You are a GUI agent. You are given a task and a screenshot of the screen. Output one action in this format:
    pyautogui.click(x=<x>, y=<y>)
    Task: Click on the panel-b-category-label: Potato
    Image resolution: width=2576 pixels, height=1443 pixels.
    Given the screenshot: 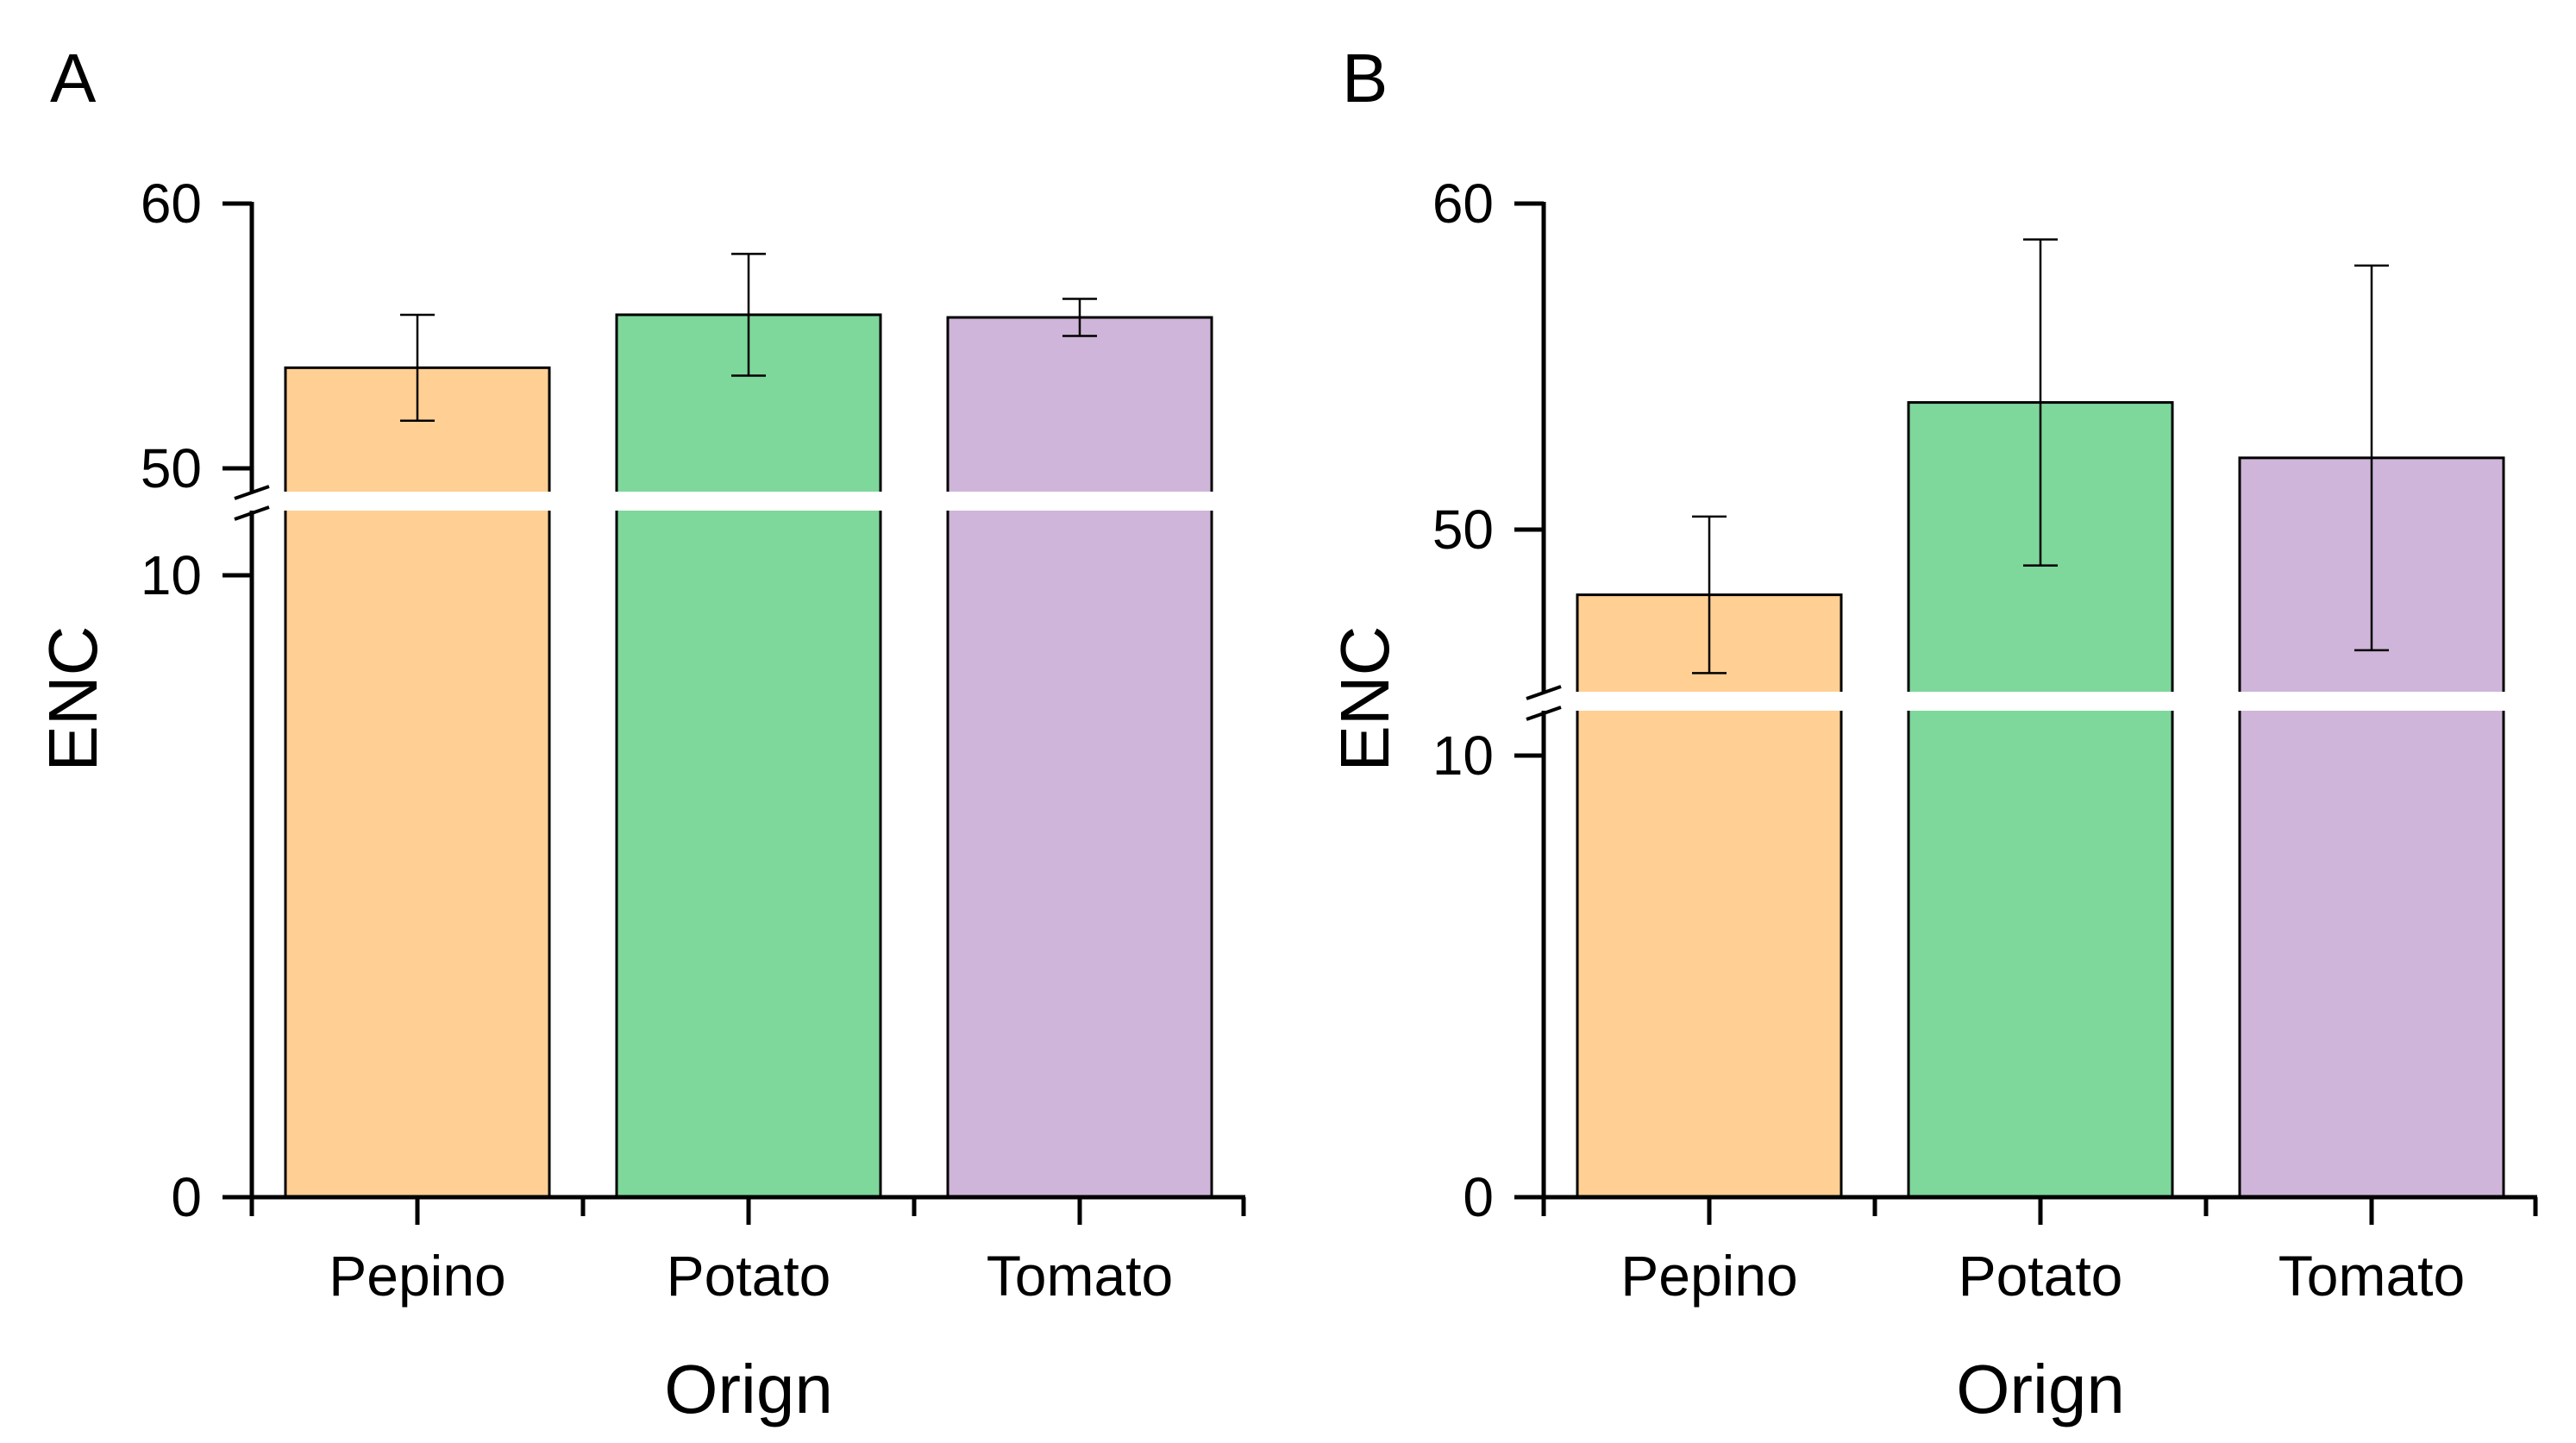 What is the action you would take?
    pyautogui.click(x=2041, y=1276)
    